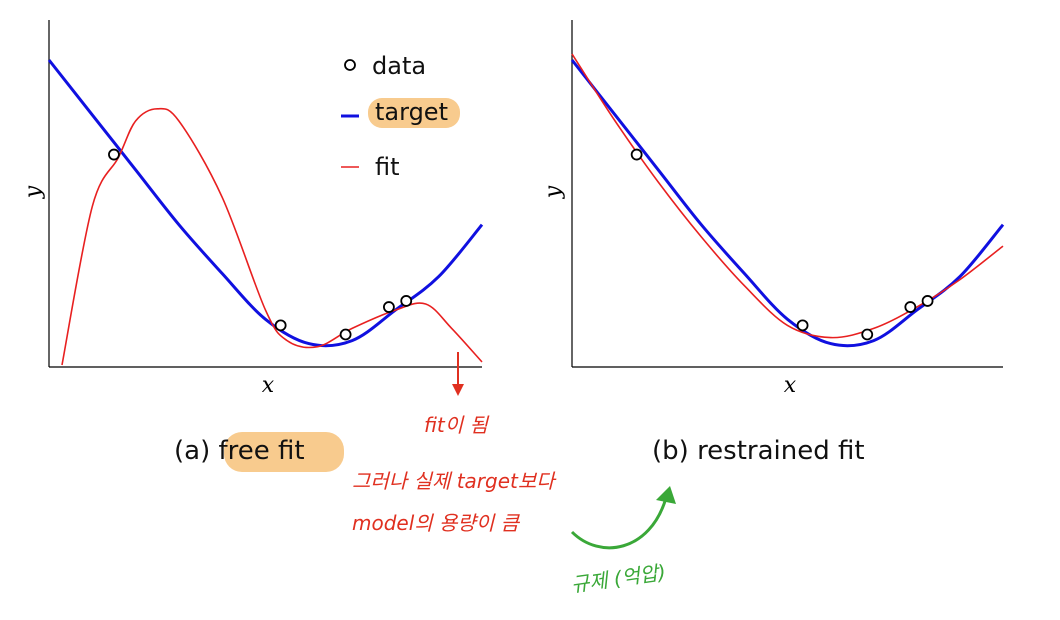  What do you see at coordinates (268, 385) in the screenshot?
I see `panel-a-xlabel: x` at bounding box center [268, 385].